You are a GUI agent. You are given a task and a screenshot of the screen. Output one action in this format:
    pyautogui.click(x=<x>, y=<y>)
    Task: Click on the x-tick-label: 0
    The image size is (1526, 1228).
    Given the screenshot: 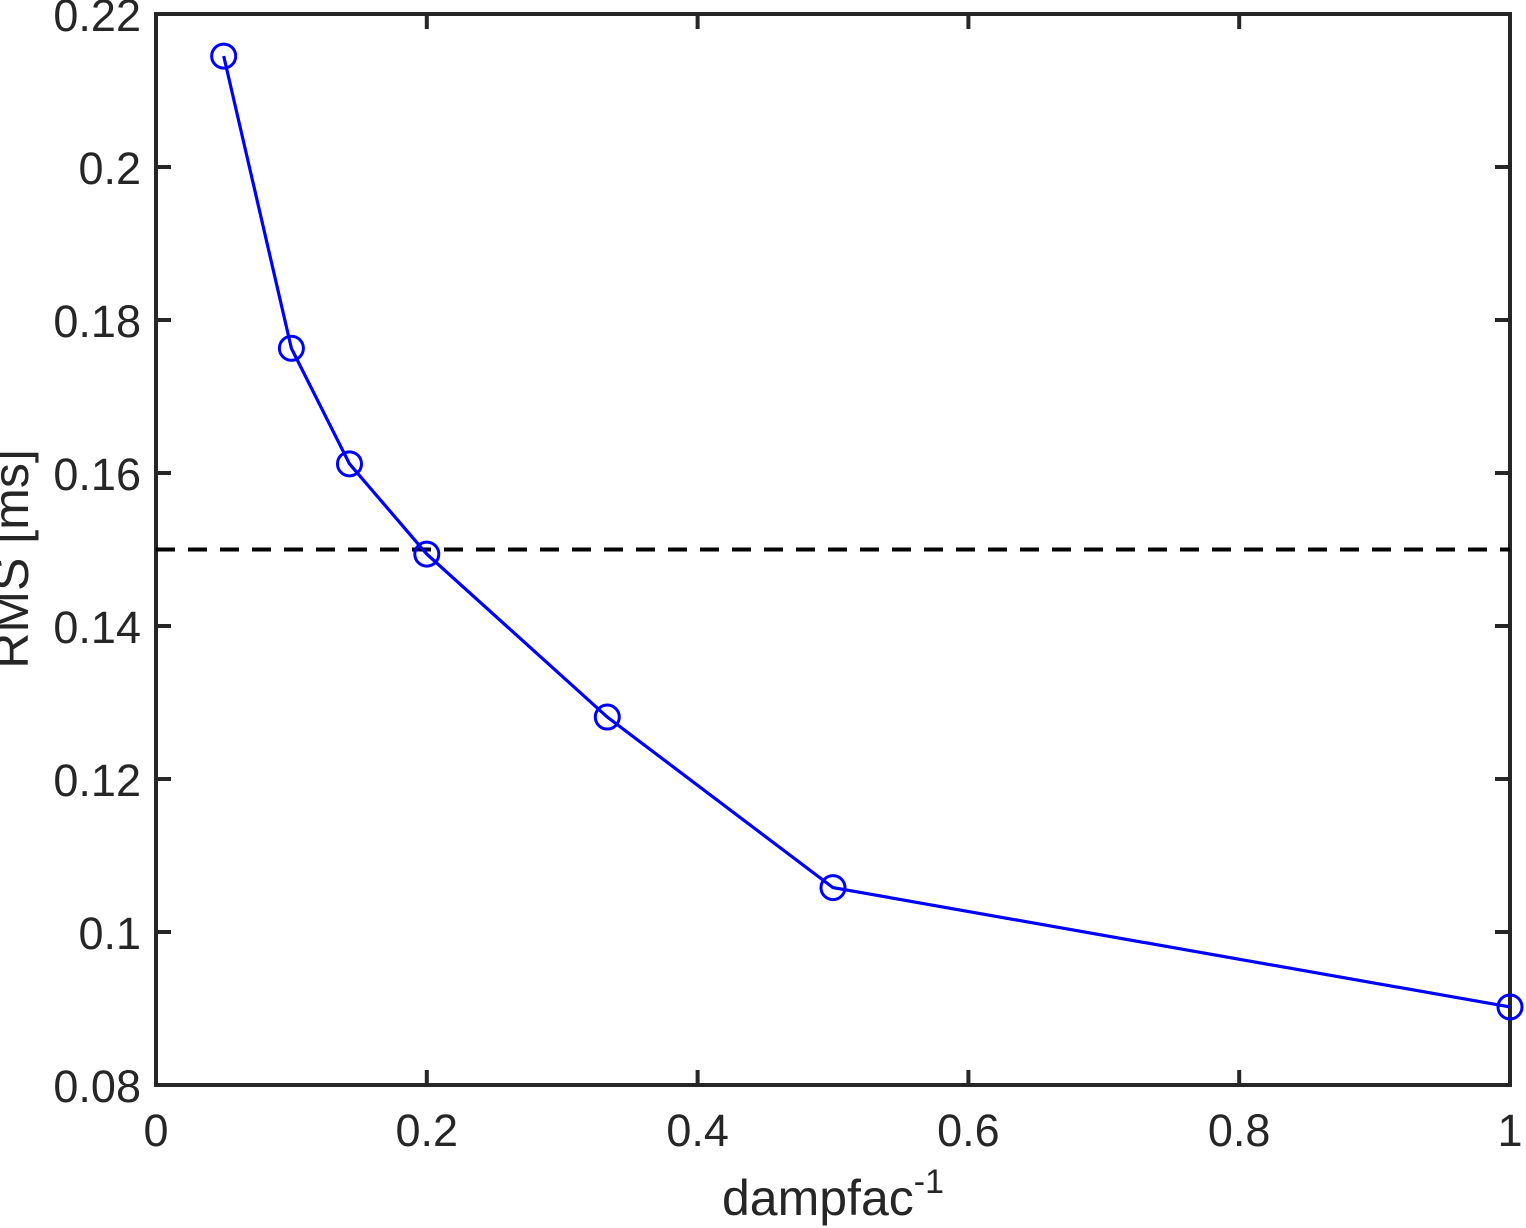 What is the action you would take?
    pyautogui.click(x=155, y=1130)
    